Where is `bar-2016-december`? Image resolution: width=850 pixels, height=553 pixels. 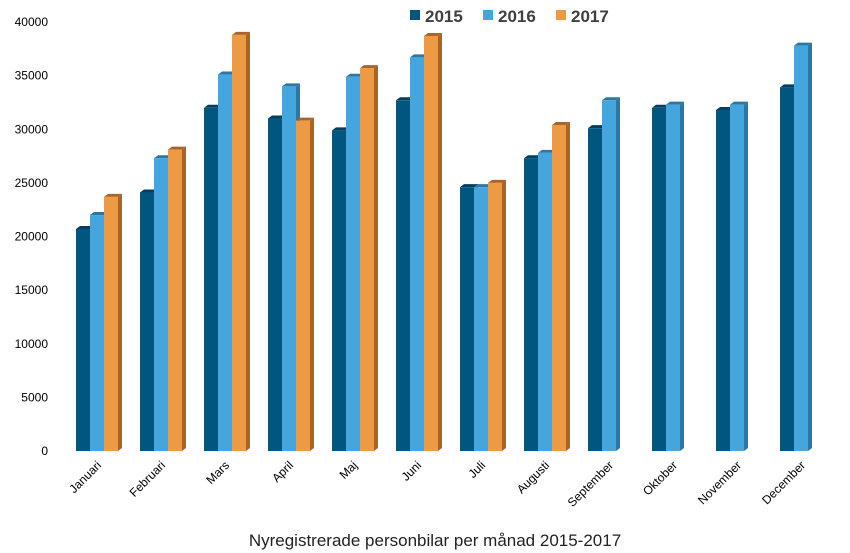 bar-2016-december is located at coordinates (803, 246).